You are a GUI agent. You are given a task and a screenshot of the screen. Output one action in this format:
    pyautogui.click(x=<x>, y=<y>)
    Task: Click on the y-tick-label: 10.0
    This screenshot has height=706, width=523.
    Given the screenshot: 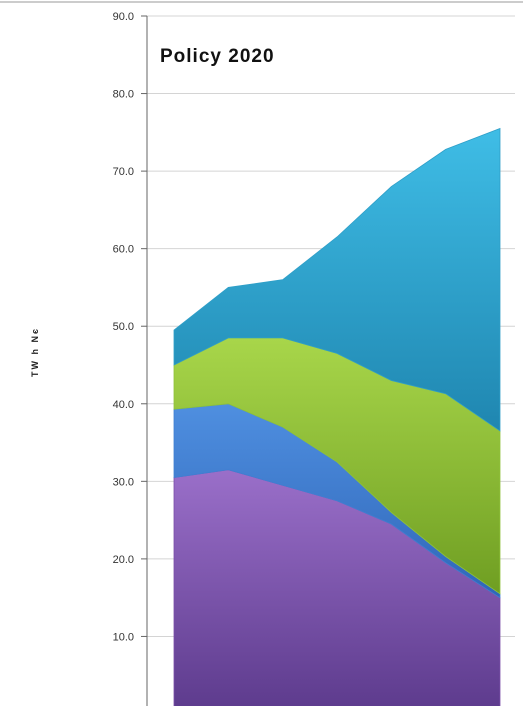 What is the action you would take?
    pyautogui.click(x=123, y=637)
    